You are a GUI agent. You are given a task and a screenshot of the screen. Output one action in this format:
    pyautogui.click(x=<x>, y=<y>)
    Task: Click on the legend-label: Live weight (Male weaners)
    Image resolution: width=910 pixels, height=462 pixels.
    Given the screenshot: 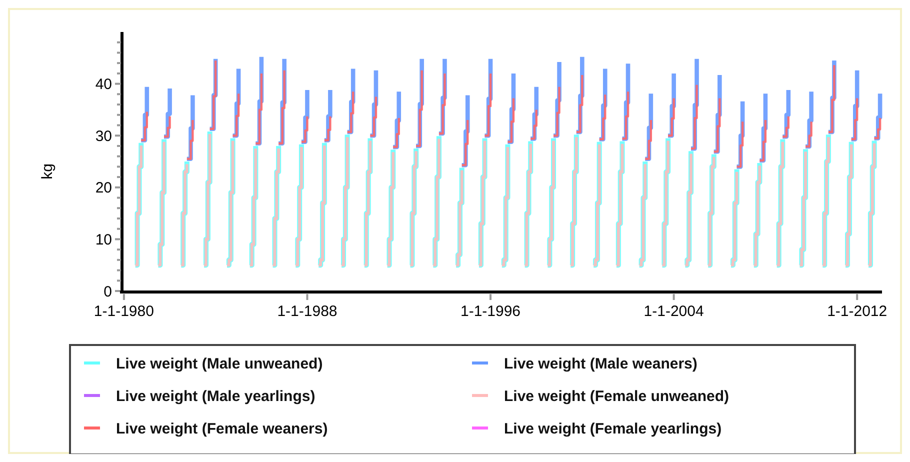 What is the action you would take?
    pyautogui.click(x=601, y=363)
    